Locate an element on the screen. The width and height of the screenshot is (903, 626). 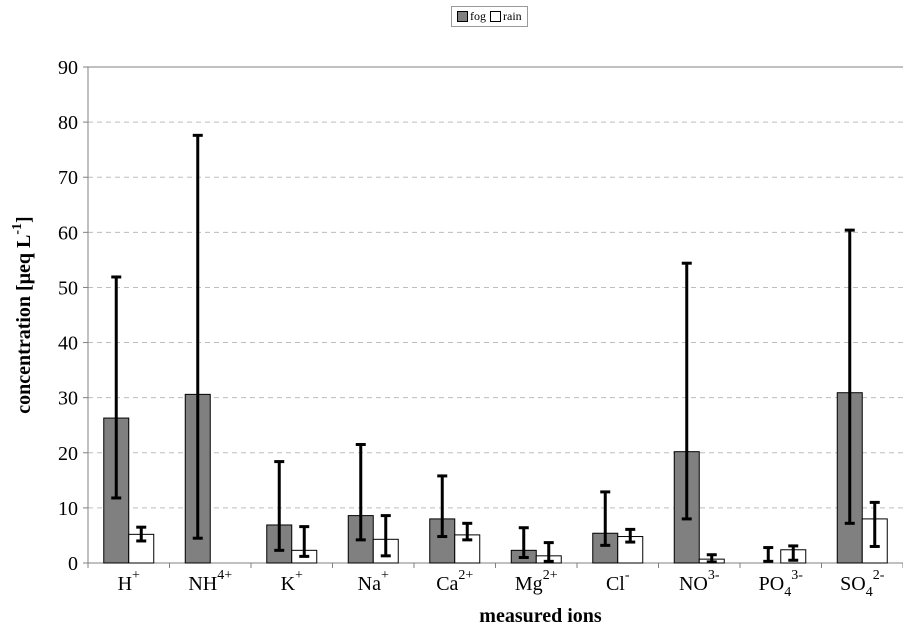
y-tick-label: 30 is located at coordinates (68, 399).